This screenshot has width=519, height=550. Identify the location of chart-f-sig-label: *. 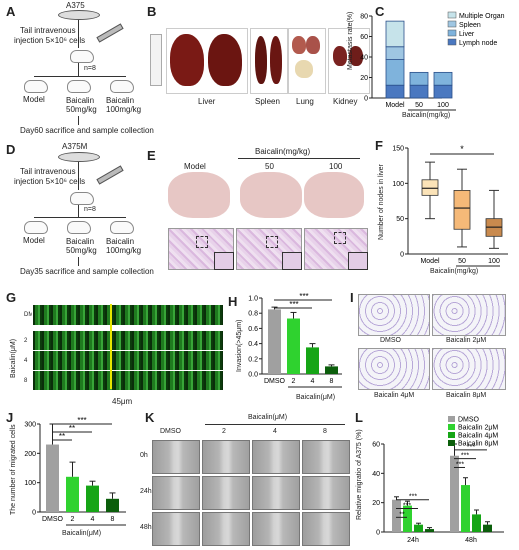
(462, 149).